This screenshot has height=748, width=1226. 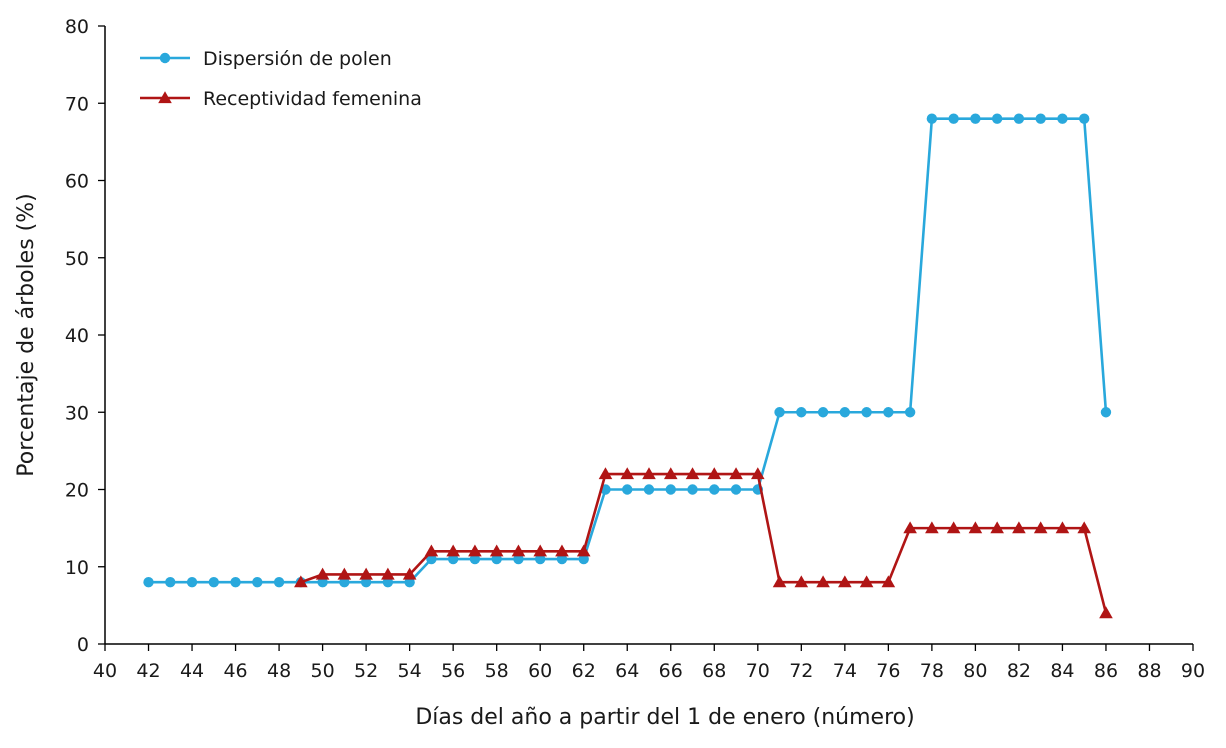 I want to click on x-tick-label: 66, so click(x=671, y=671).